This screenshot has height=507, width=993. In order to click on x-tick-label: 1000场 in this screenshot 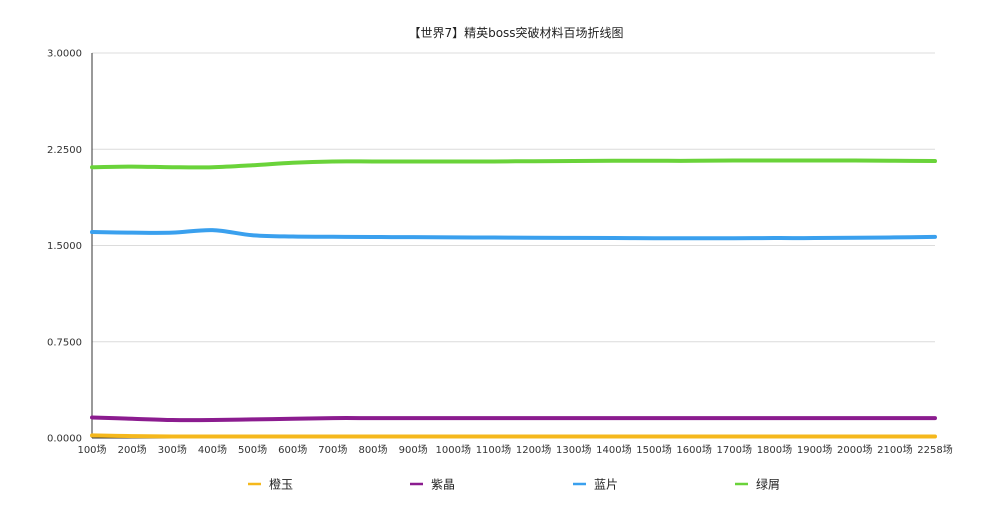, I will do `click(453, 449)`.